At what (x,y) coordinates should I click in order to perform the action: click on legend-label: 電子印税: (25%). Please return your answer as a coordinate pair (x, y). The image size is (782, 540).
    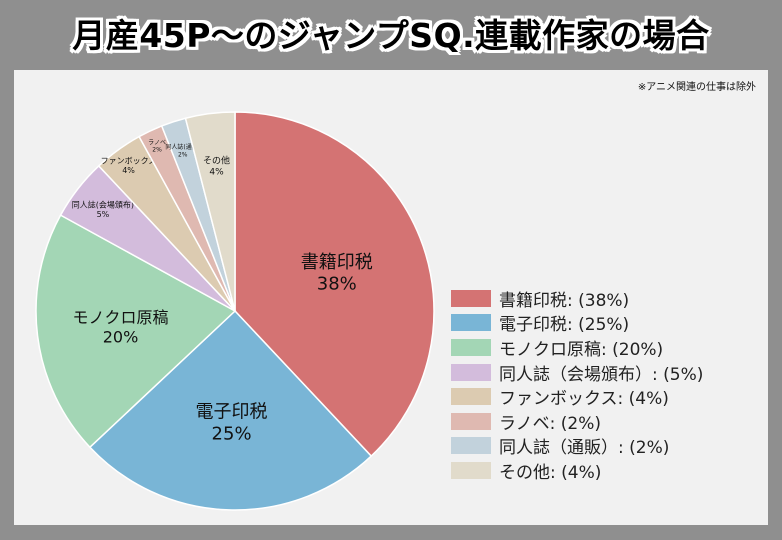
    Looking at the image, I should click on (564, 325).